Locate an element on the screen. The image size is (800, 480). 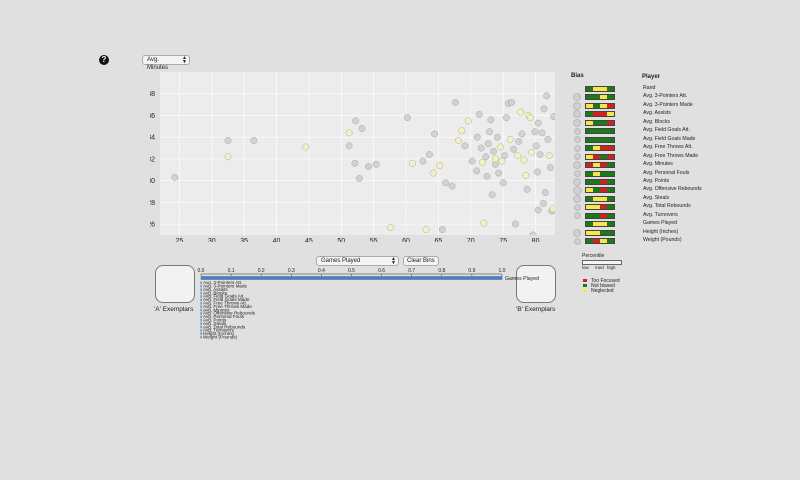
b-exemplar-dropzone is located at coordinates (536, 284).